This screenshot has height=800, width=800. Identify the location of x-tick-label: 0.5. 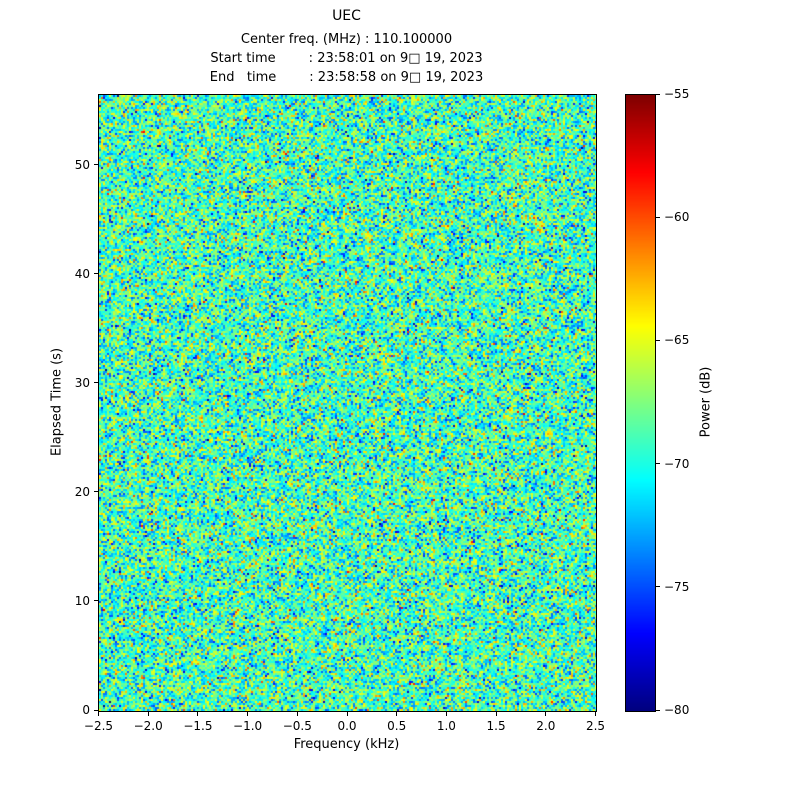
(397, 726).